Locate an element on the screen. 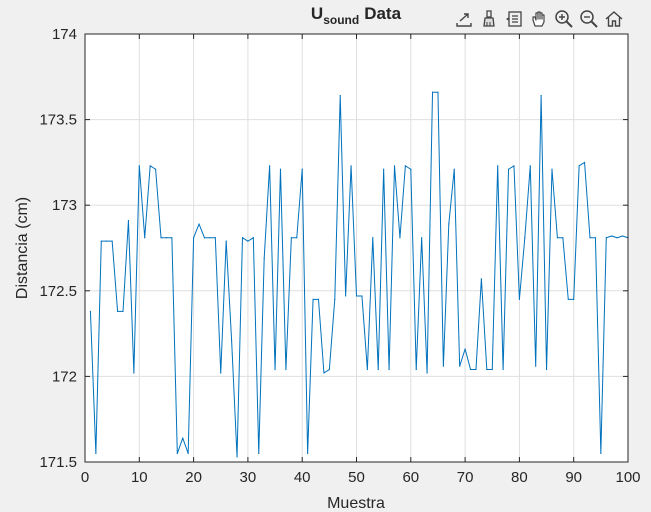 The image size is (651, 512). brush-button is located at coordinates (488, 19).